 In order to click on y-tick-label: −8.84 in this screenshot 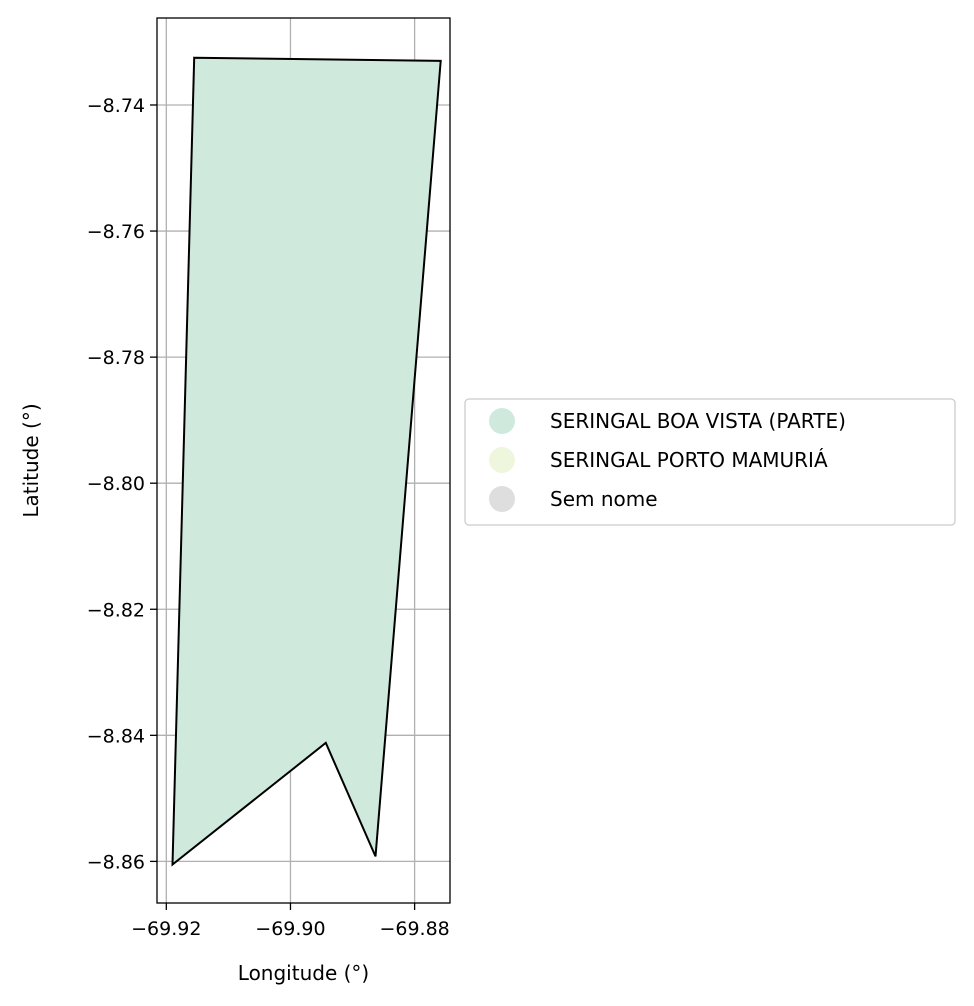, I will do `click(116, 736)`.